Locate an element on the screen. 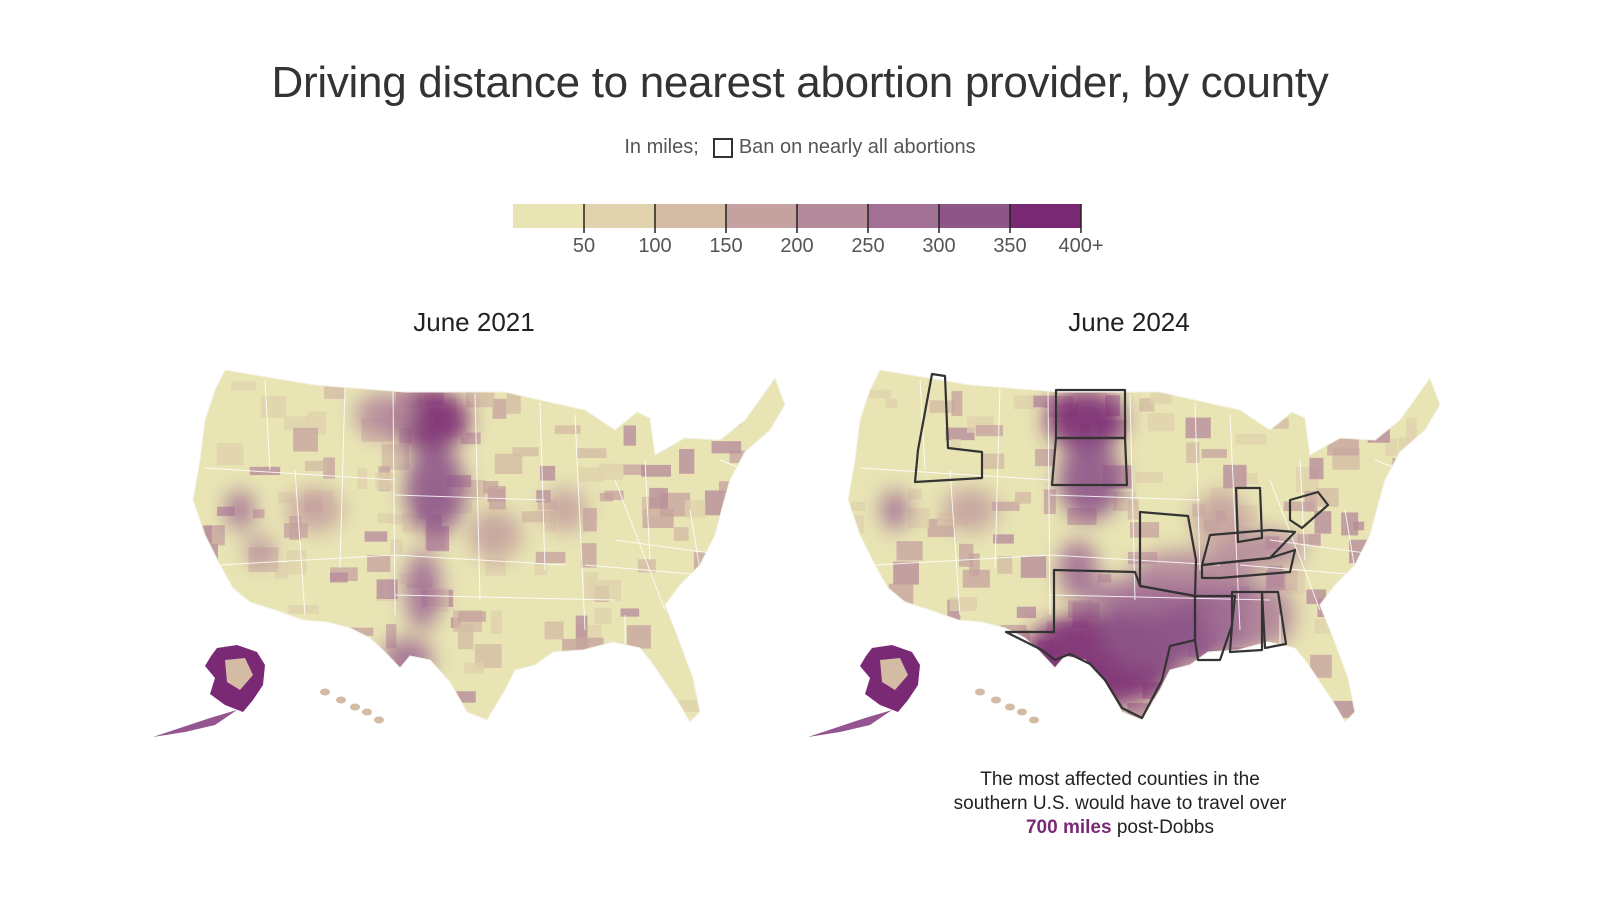 This screenshot has width=1600, height=900. legend-tick-label: 350 is located at coordinates (1009, 246).